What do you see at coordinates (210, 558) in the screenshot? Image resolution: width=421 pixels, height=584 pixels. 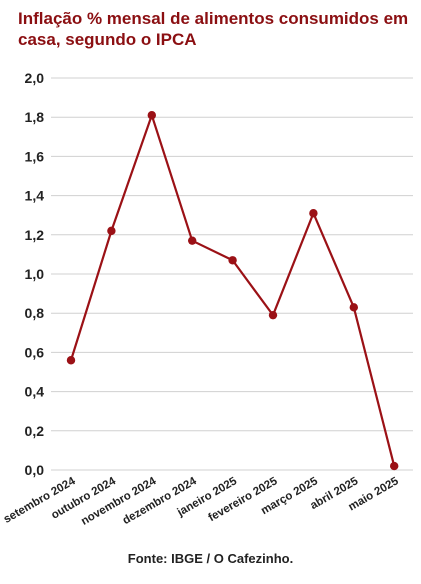 I see `source-note: Fonte: IBGE / O Cafezinho.` at bounding box center [210, 558].